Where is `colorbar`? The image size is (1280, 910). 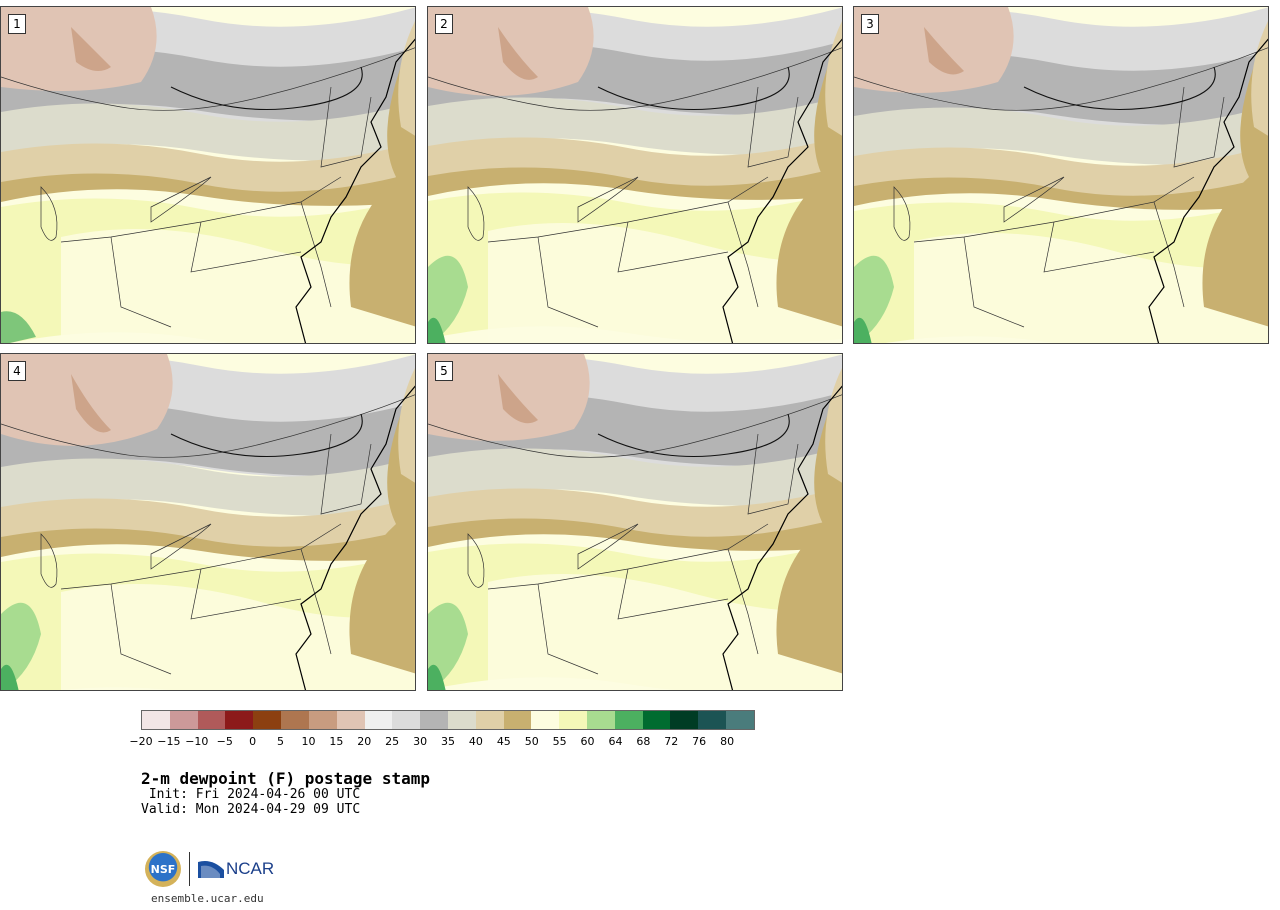
colorbar is located at coordinates (448, 720).